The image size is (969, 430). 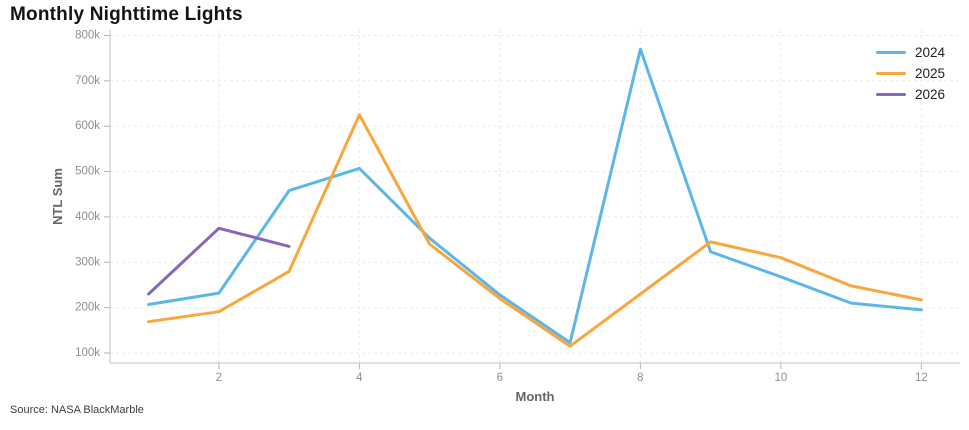 I want to click on legend-item-2025: 2025, so click(x=912, y=73).